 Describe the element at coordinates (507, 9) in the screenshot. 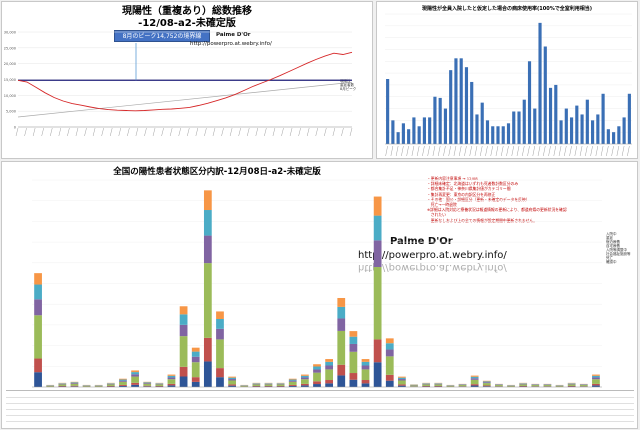

I see `bed-usage-title: 現陽性が全員入院したと仮定した場合の病床使用率(100%で全室利用相当)` at that location.